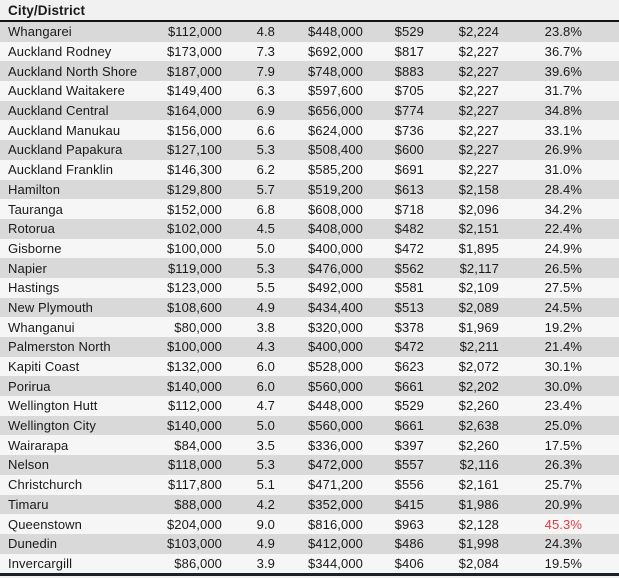 This screenshot has height=578, width=619. Describe the element at coordinates (53, 406) in the screenshot. I see `city-cell: Wellington Hutt` at that location.